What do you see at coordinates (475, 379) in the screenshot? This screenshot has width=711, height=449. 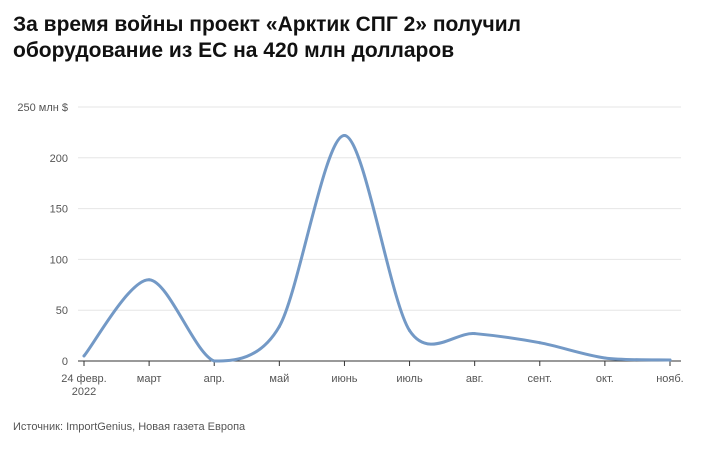 I see `x-tick-label: авг.` at bounding box center [475, 379].